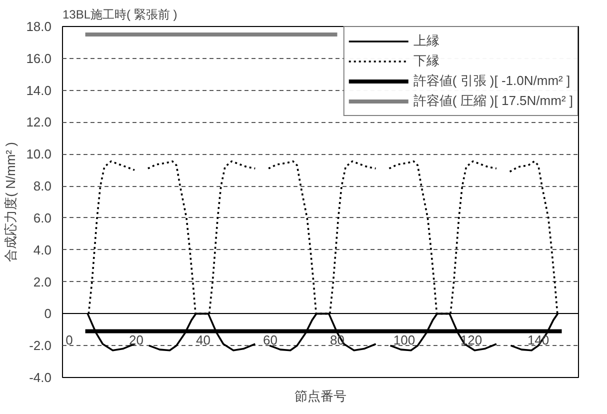 The width and height of the screenshot is (607, 414). I want to click on y-tick-label: -2.0, so click(40, 346).